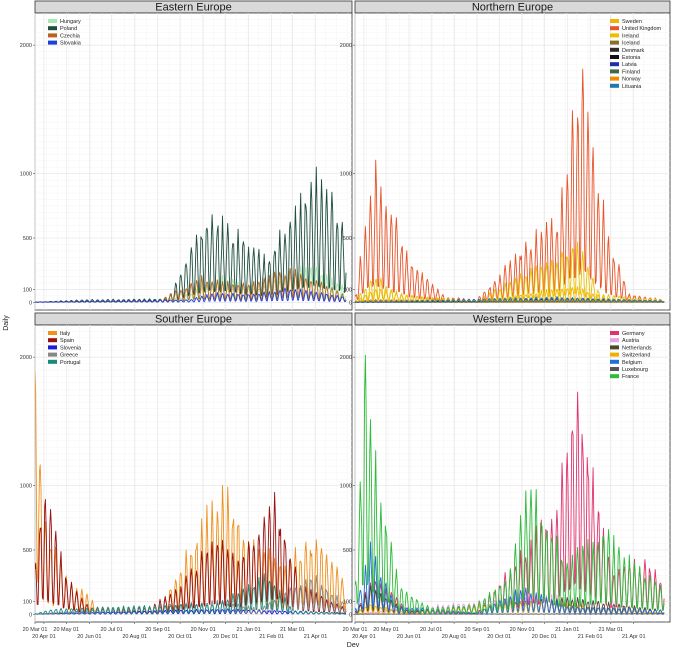 The height and width of the screenshot is (650, 685). I want to click on legend-entry: Italy, so click(65, 334).